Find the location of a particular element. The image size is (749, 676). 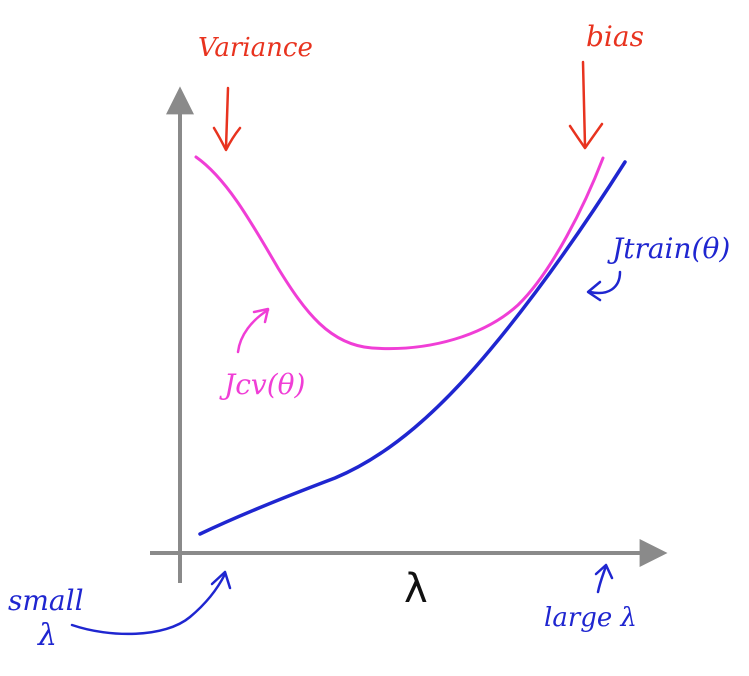

jcv-label: Jcv(θ) is located at coordinates (262, 384).